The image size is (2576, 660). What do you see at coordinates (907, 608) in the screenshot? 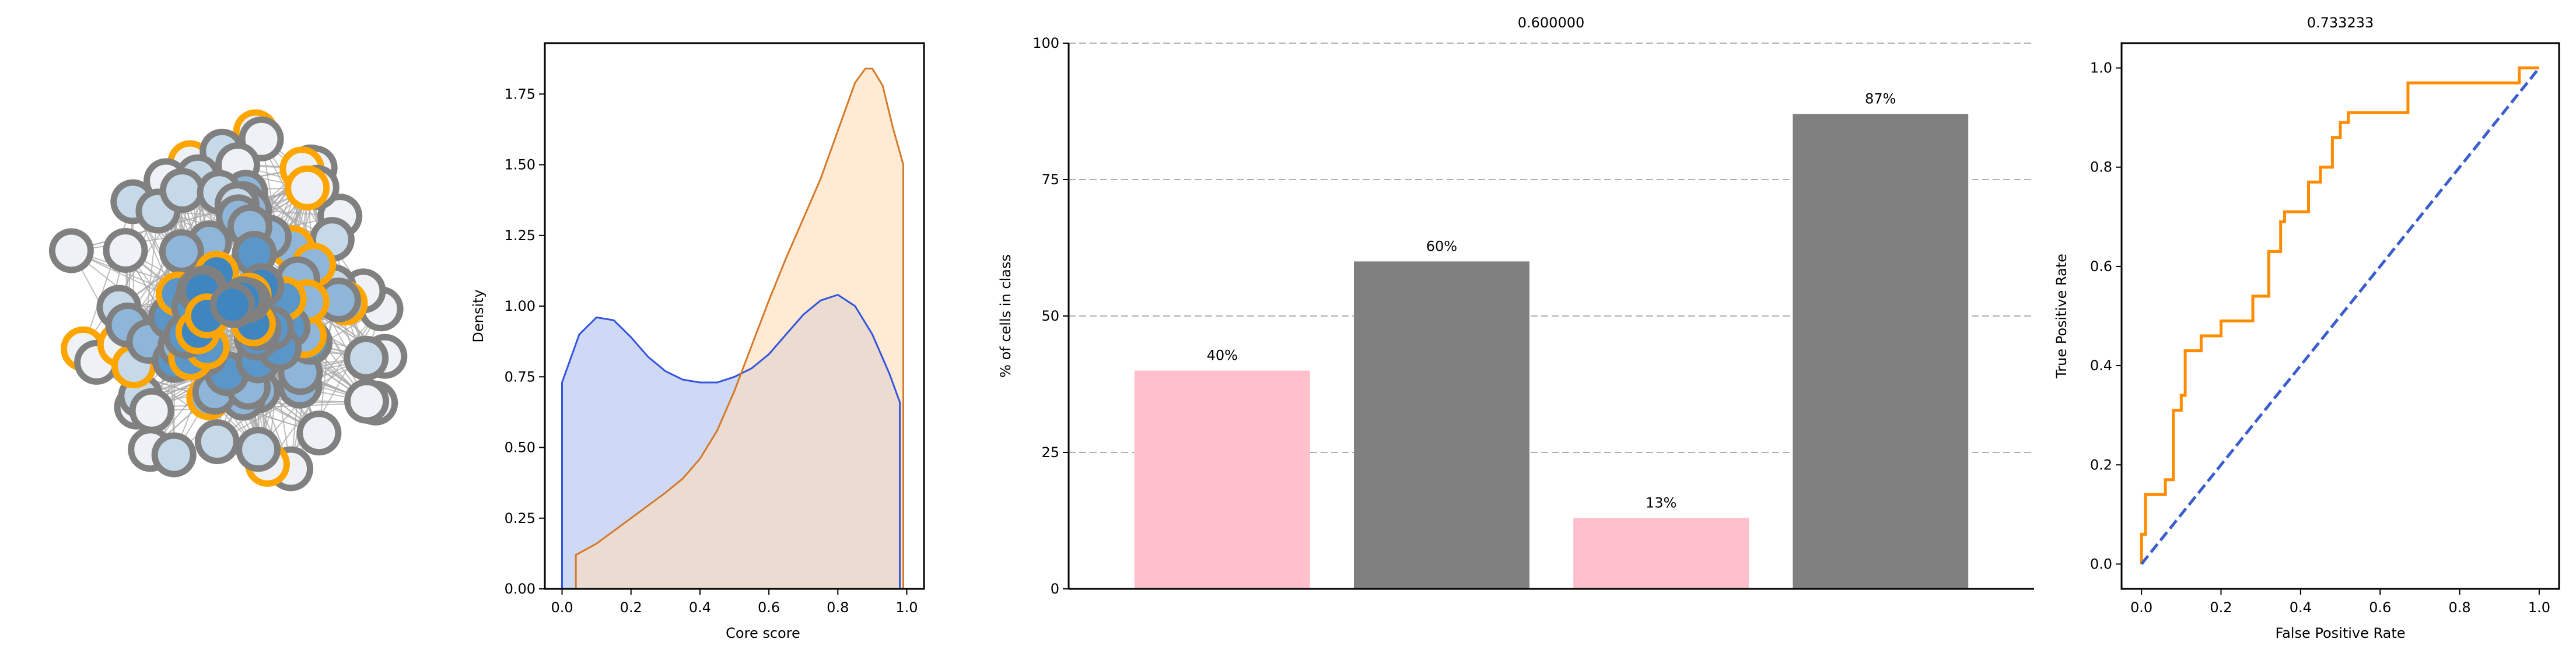
I see `density-x-tick-label: 1.0` at bounding box center [907, 608].